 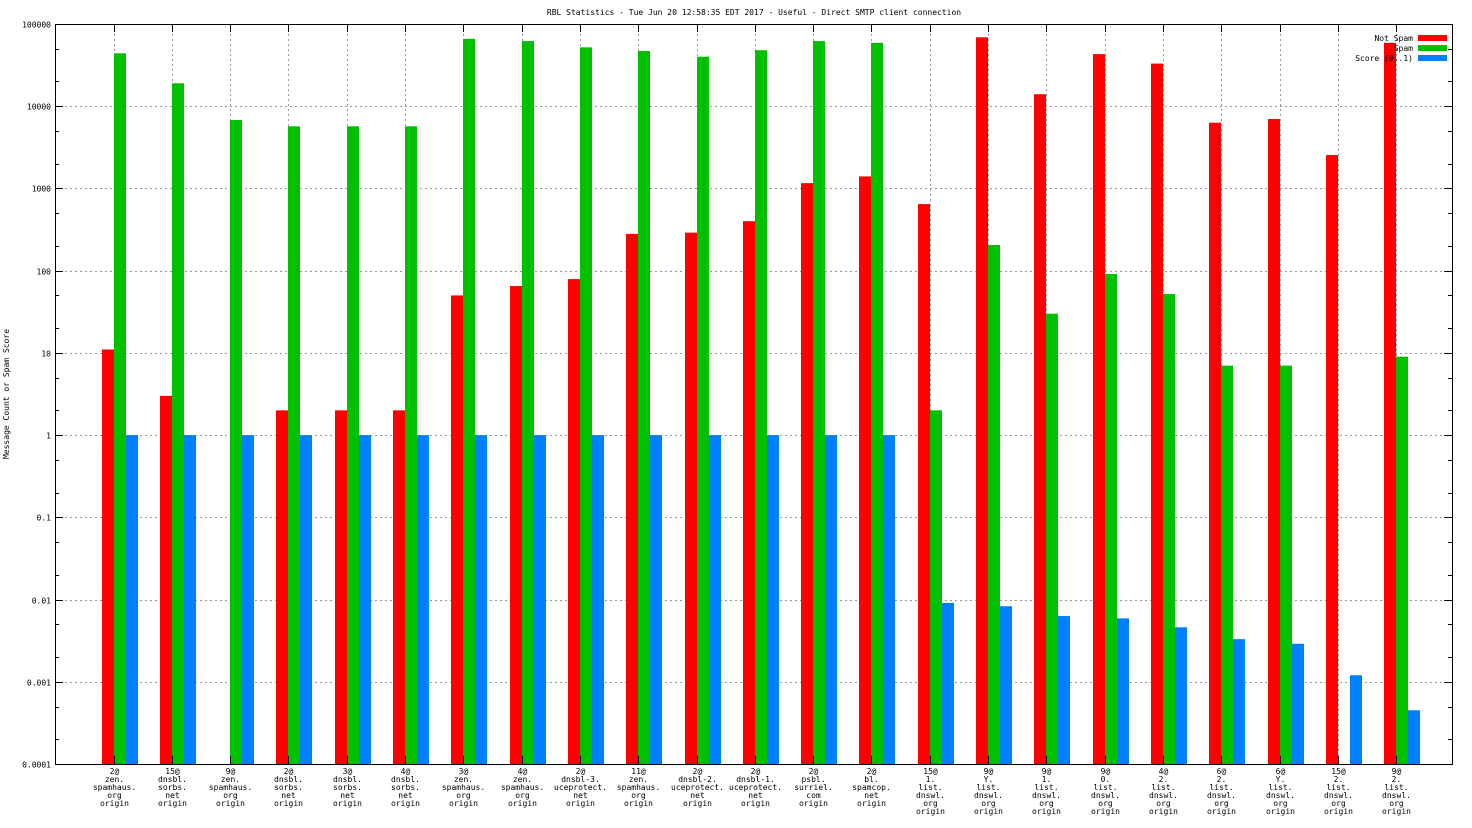 I want to click on x-tick-label: zen., so click(x=638, y=779).